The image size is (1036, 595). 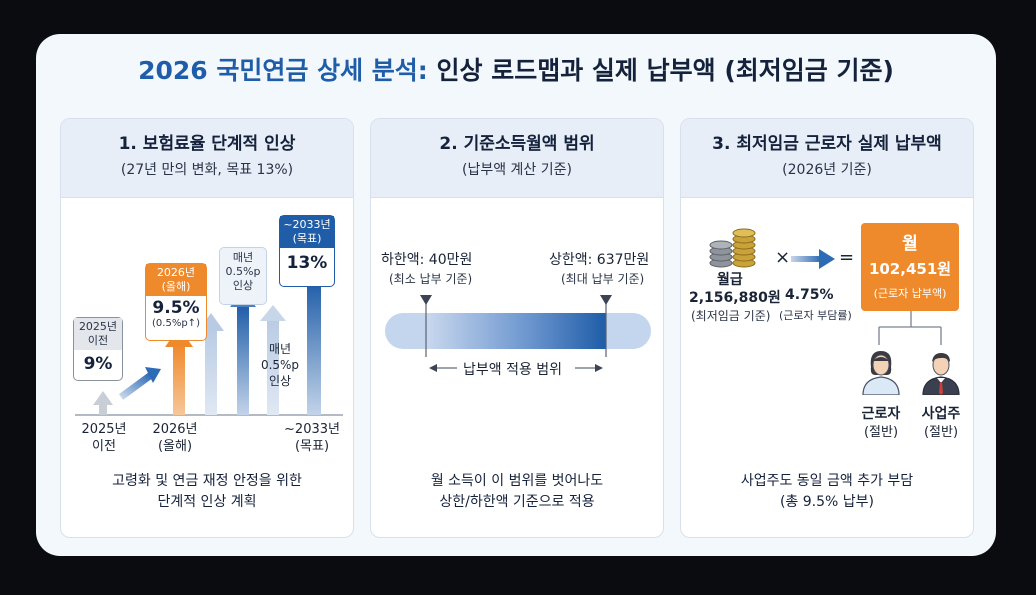 What do you see at coordinates (176, 286) in the screenshot?
I see `box-2026-label: (올해)` at bounding box center [176, 286].